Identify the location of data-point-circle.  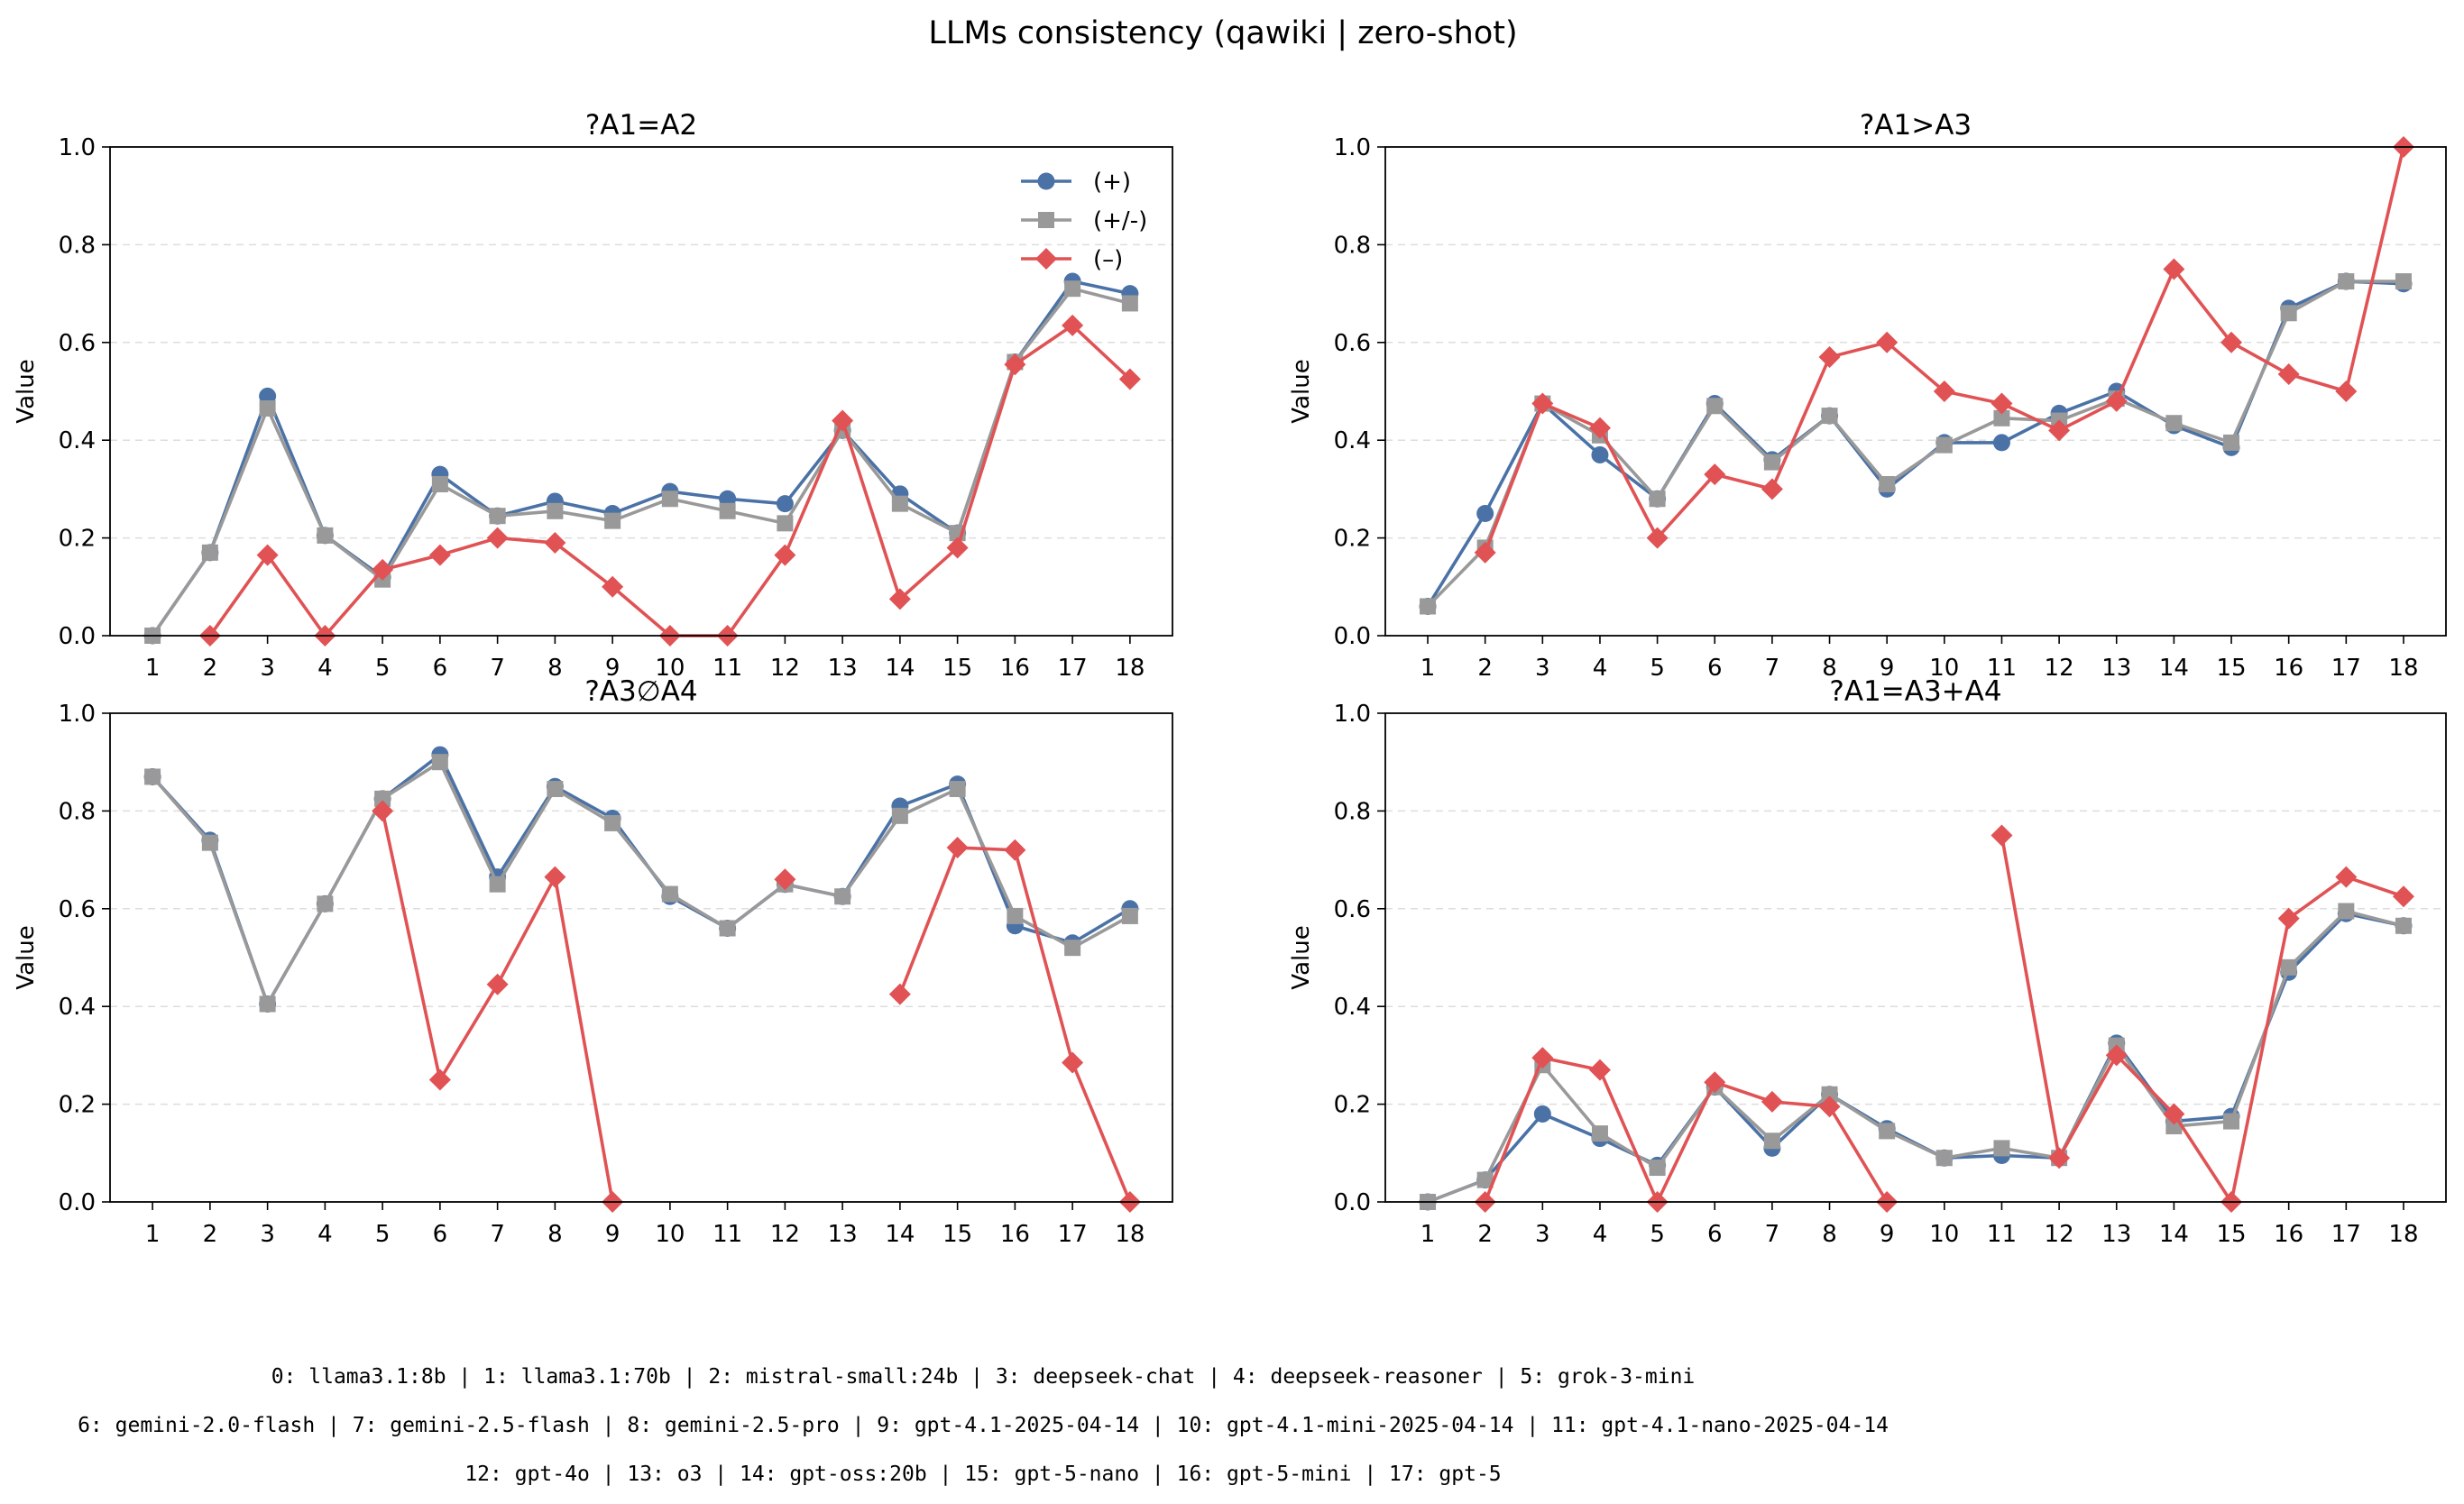
(785, 504).